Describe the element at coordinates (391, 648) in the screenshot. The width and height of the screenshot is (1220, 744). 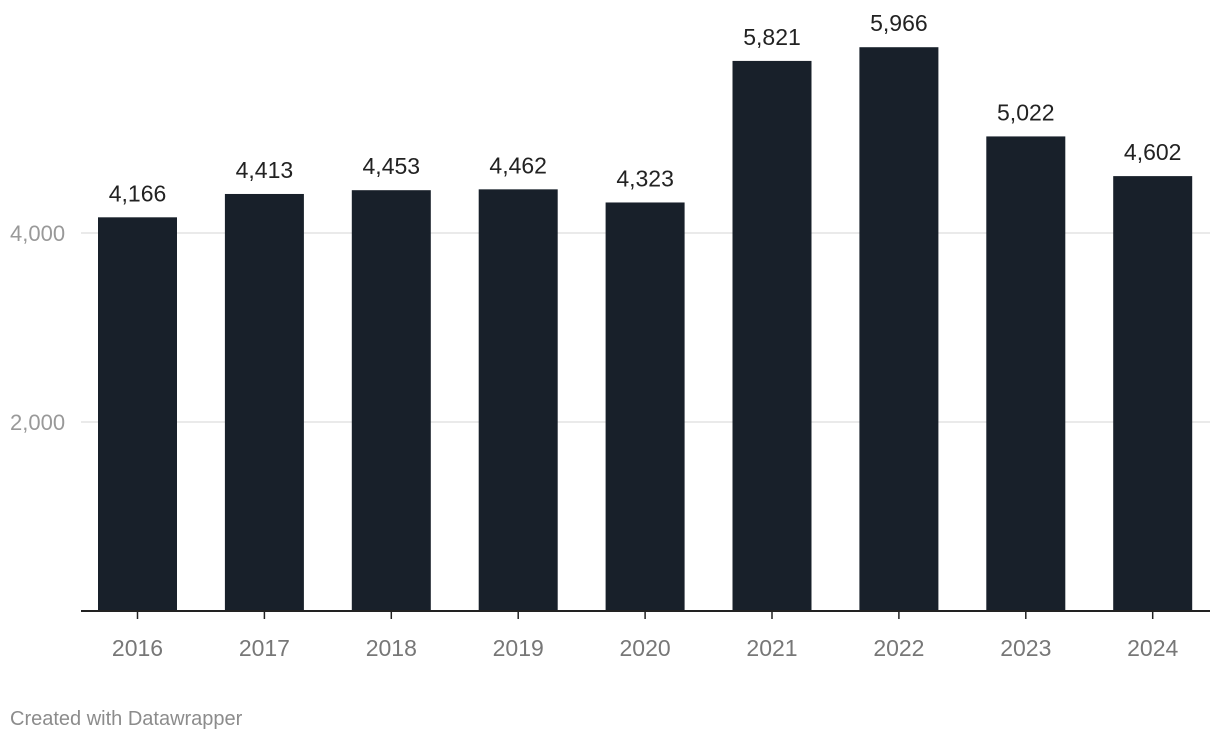
I see `x-tick-label-2018: 2018` at that location.